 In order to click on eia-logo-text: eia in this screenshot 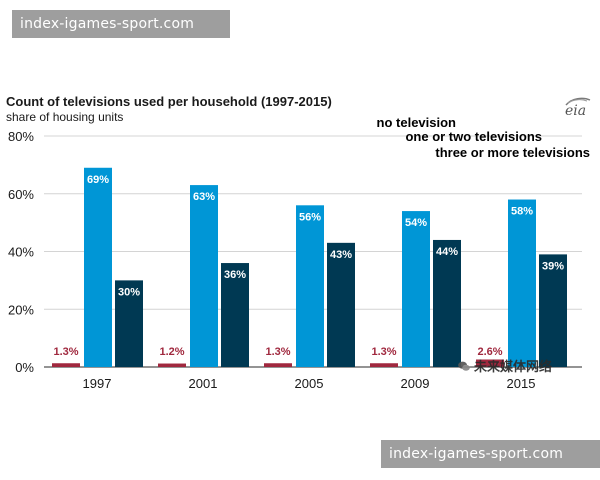, I will do `click(575, 109)`.